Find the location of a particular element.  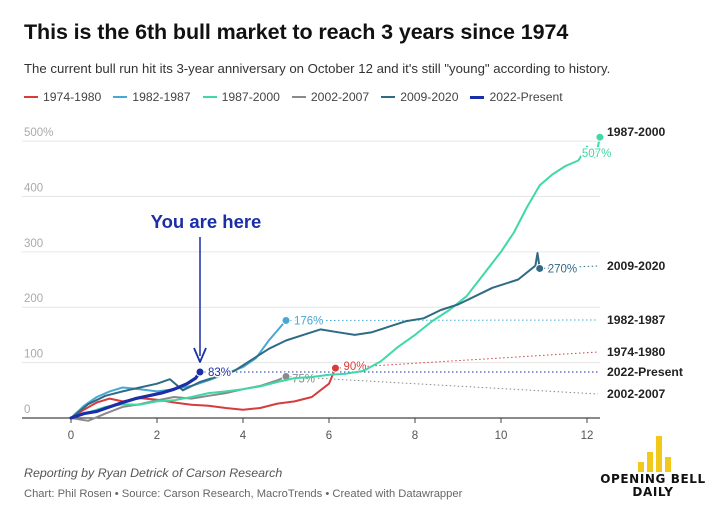

brand-name: OPENING BELL DAILY is located at coordinates (653, 486).